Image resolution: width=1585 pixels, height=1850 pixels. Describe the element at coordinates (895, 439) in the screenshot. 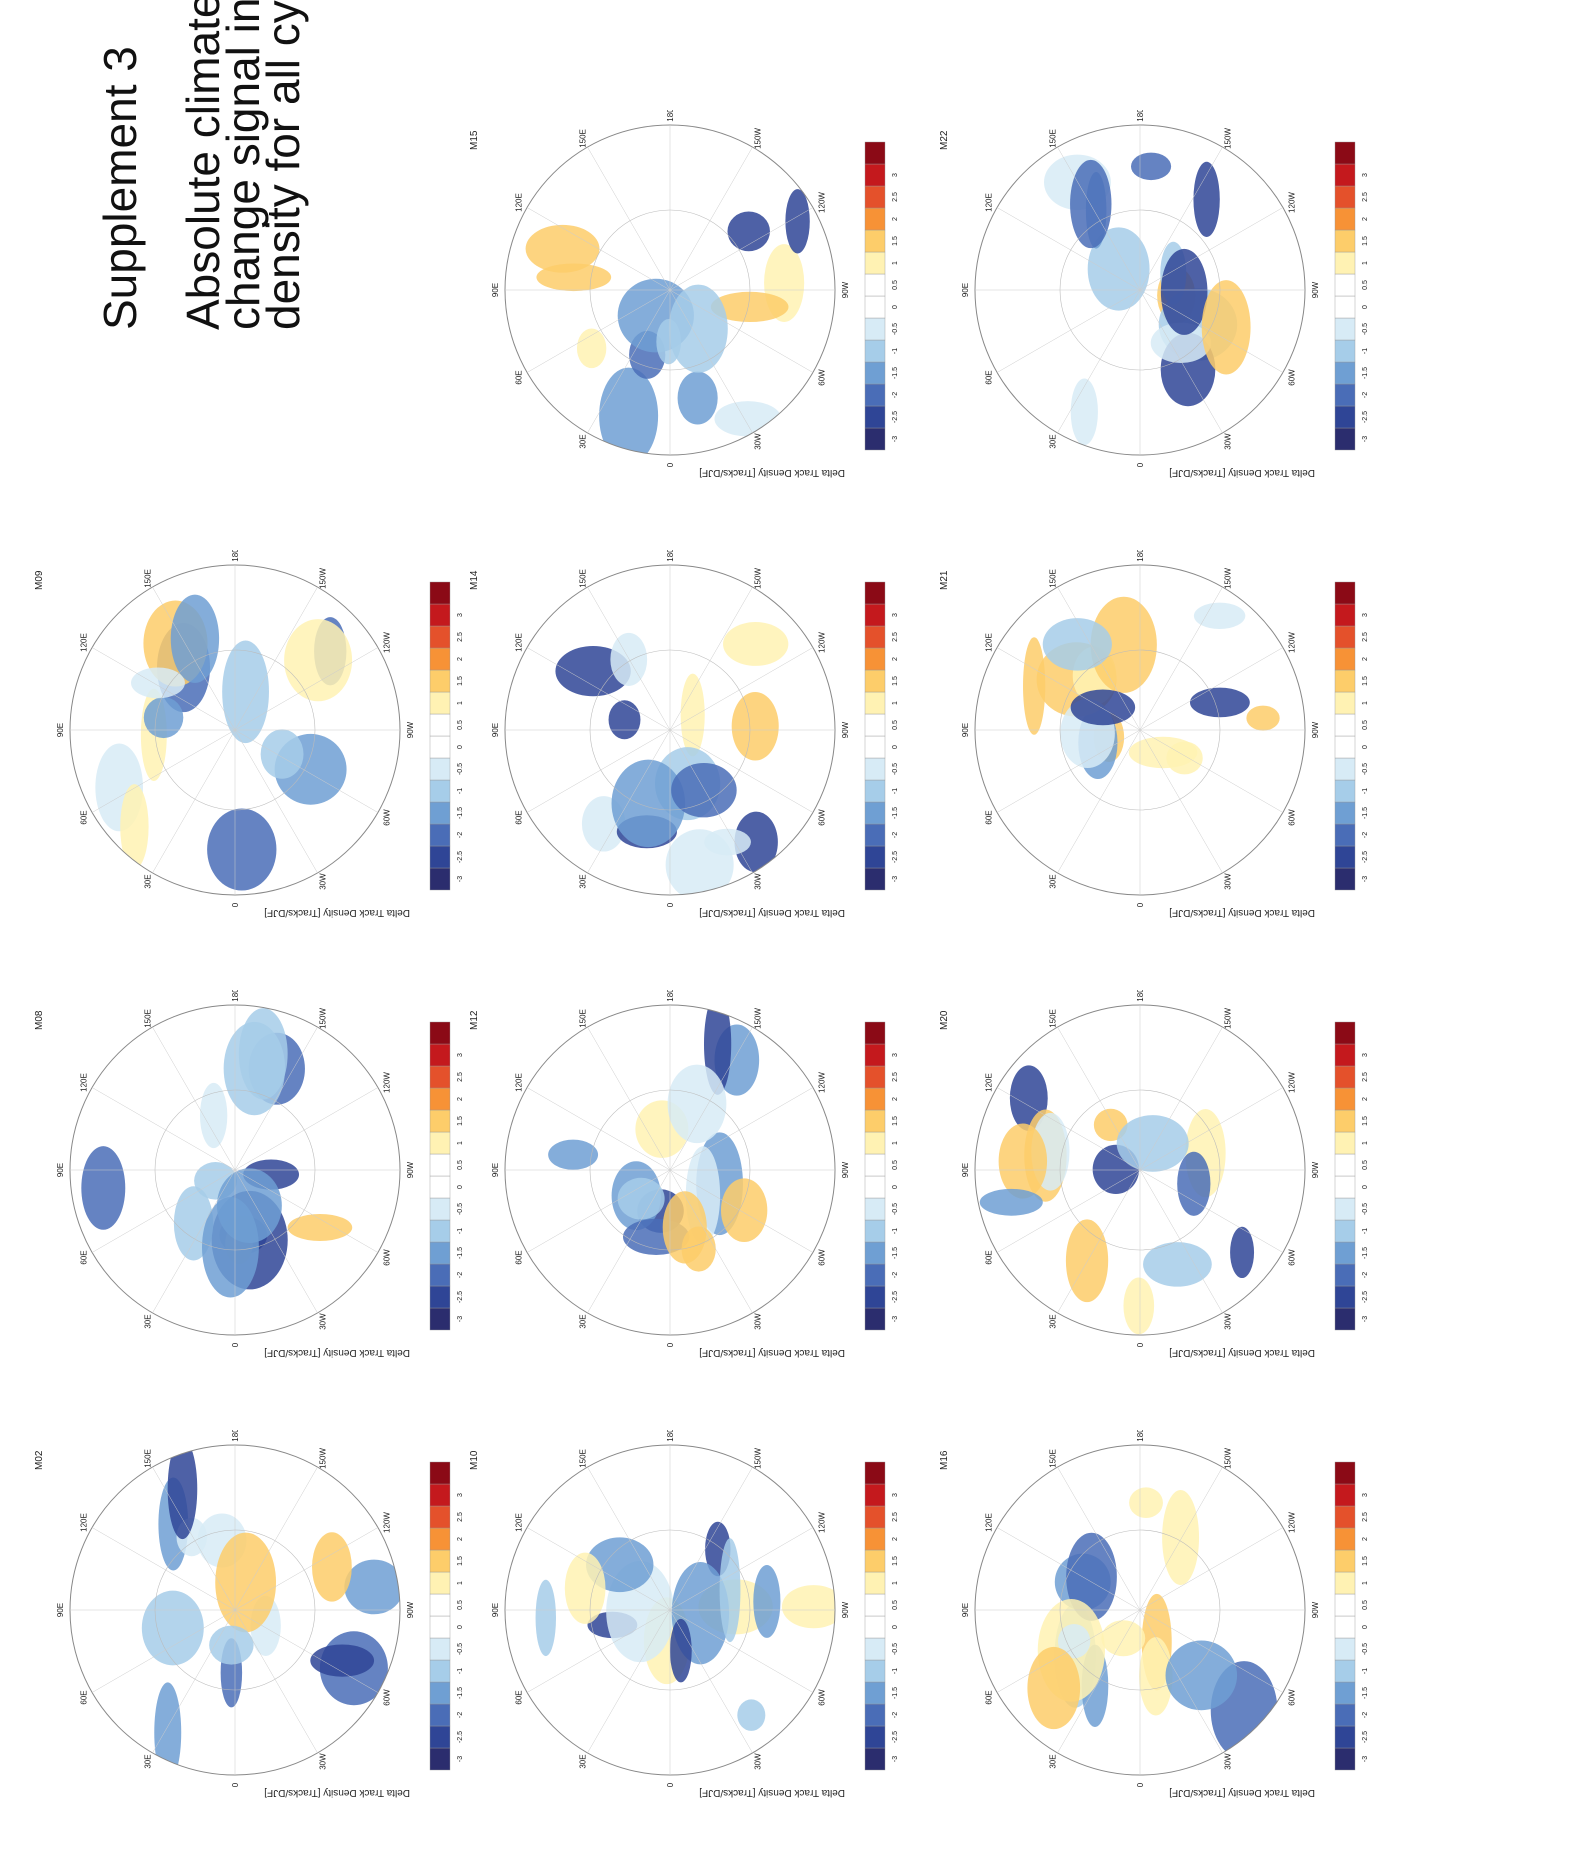

I see `colorbar-tick: -3` at that location.